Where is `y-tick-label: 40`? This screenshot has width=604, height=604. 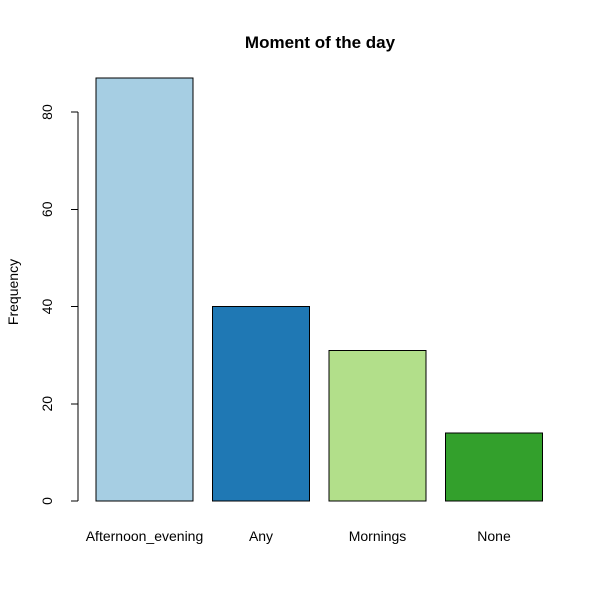 y-tick-label: 40 is located at coordinates (47, 307).